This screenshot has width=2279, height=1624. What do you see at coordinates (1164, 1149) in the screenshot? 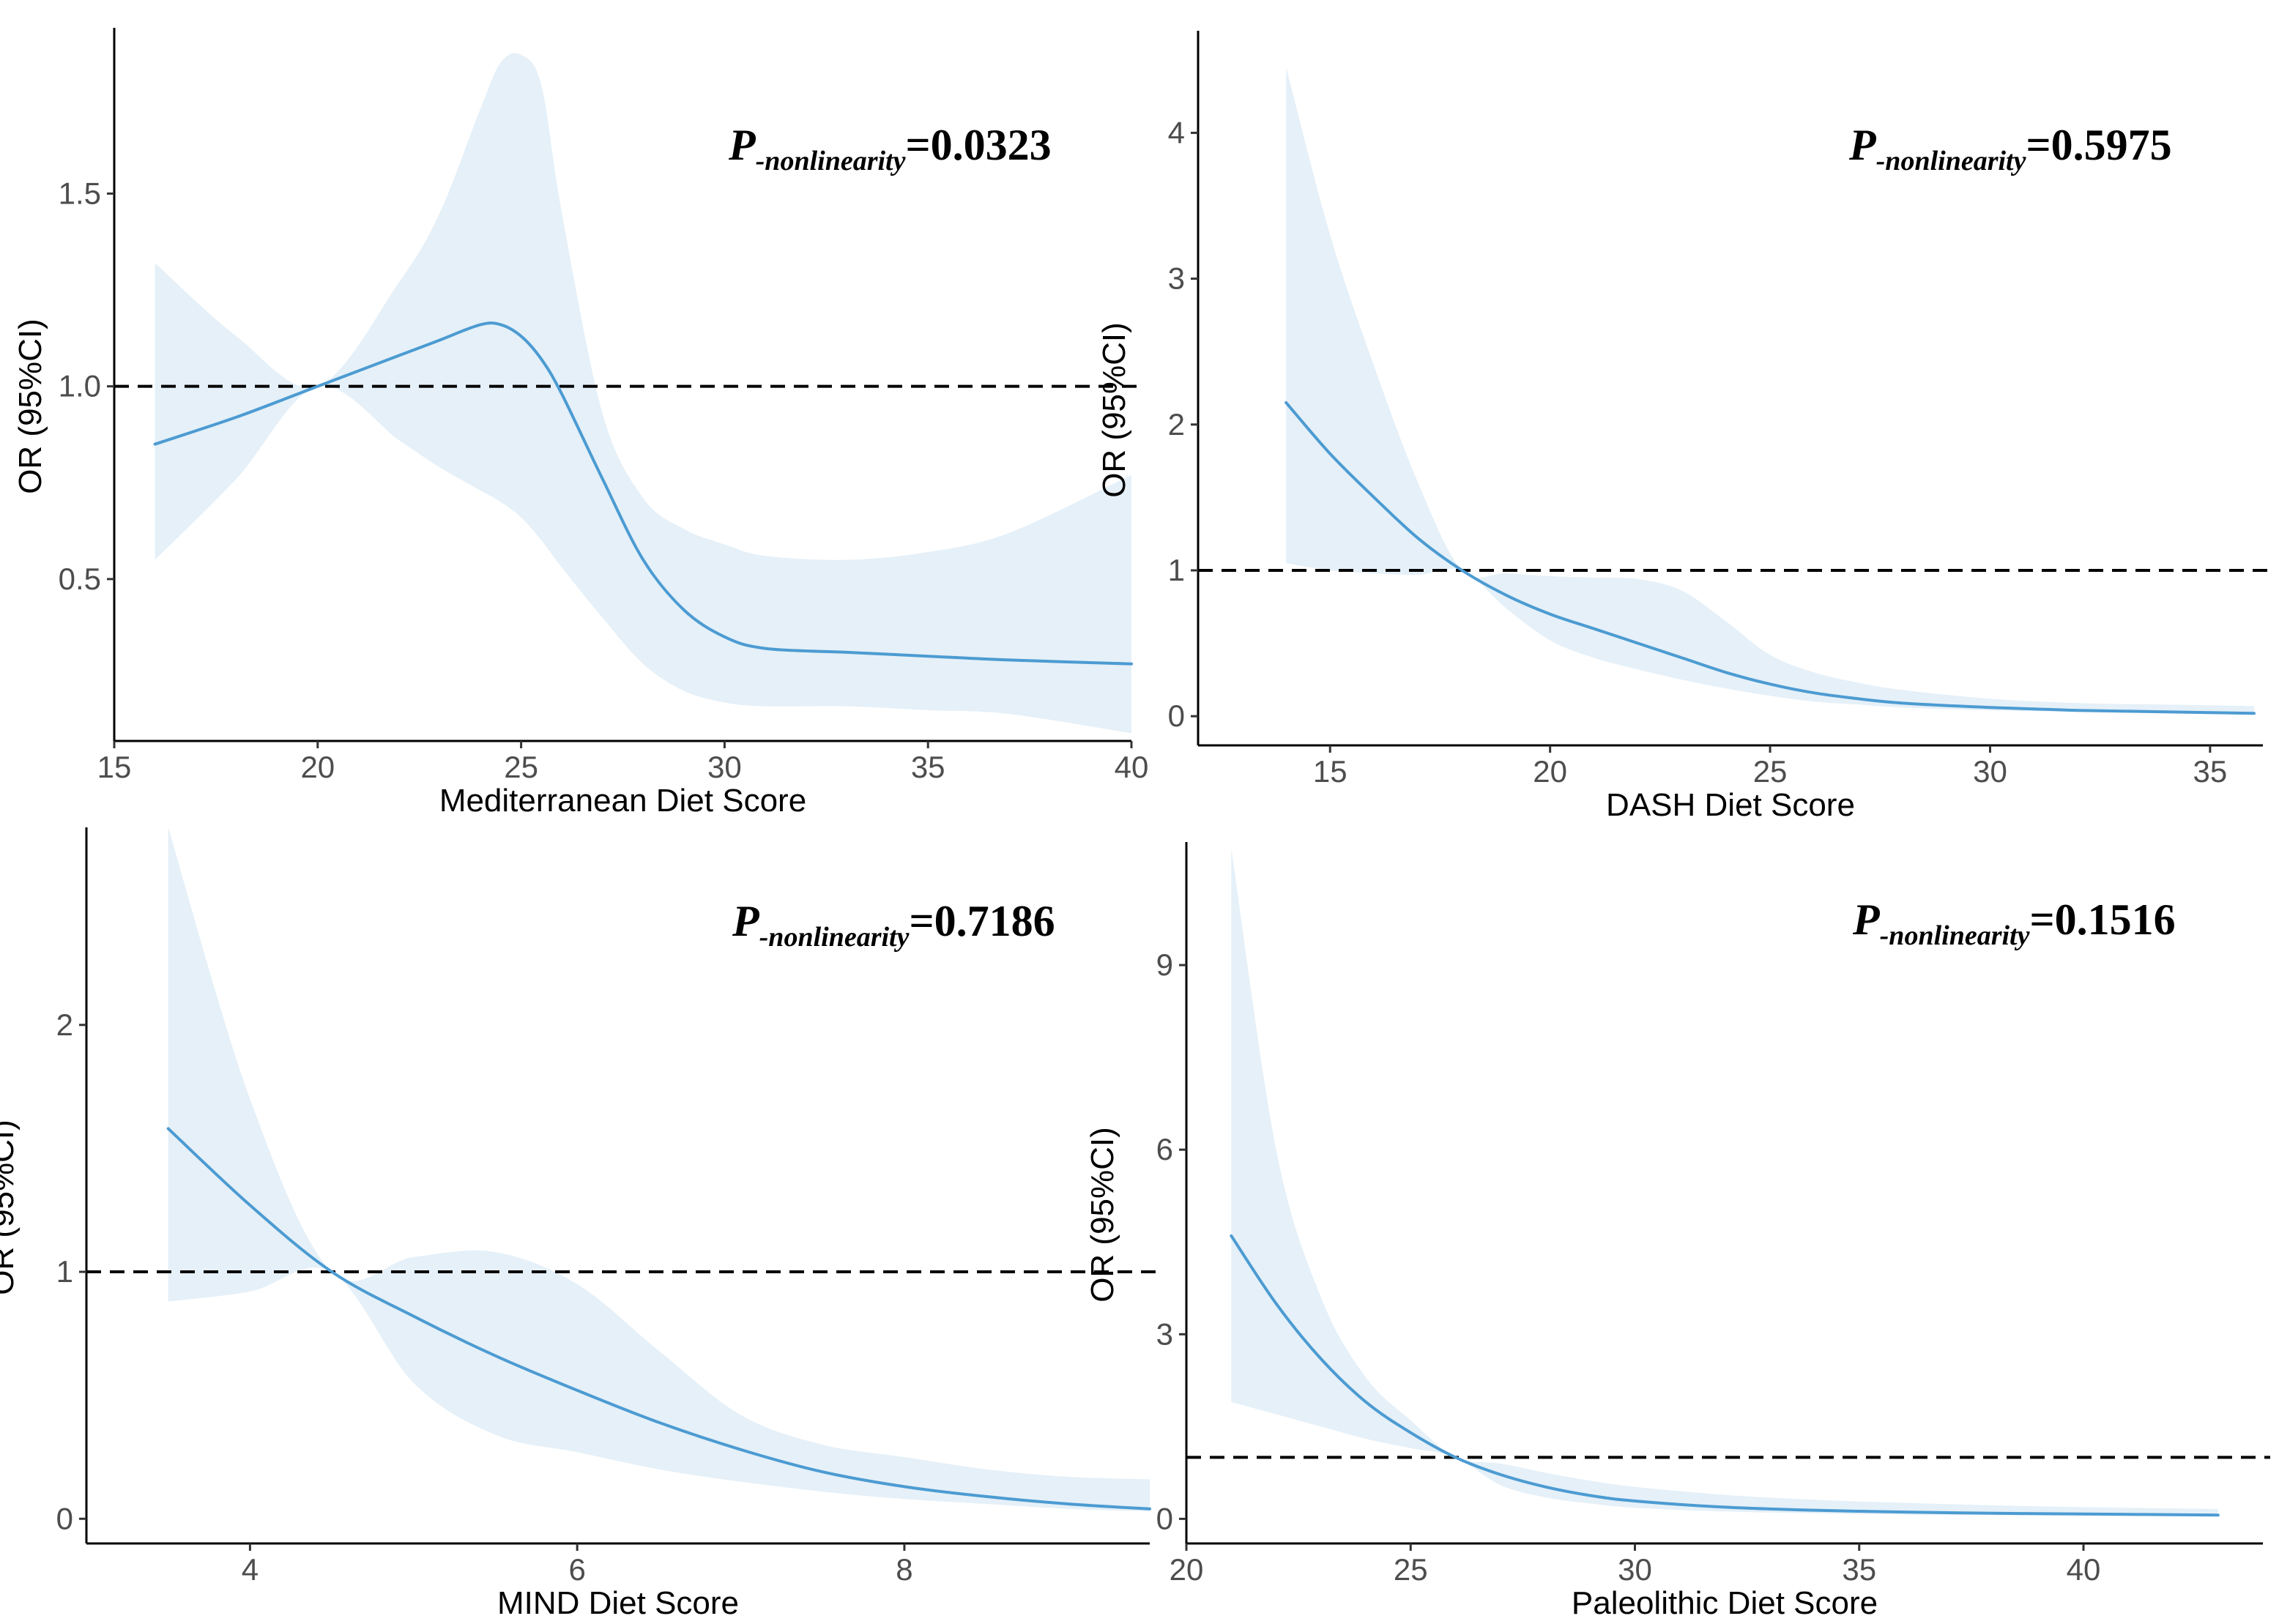
I see `y-tick-label: 6` at bounding box center [1164, 1149].